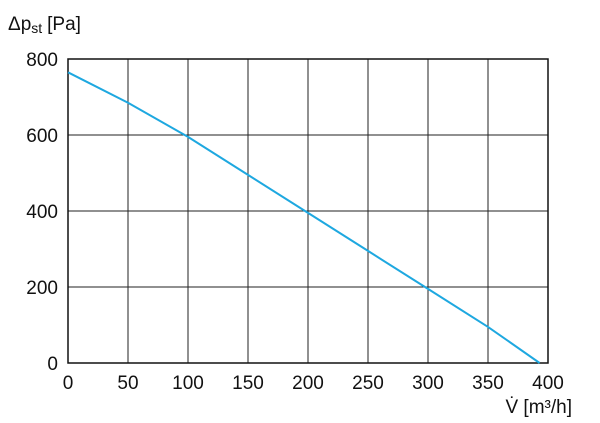 This screenshot has height=423, width=600. What do you see at coordinates (248, 383) in the screenshot?
I see `x-tick-label: 150` at bounding box center [248, 383].